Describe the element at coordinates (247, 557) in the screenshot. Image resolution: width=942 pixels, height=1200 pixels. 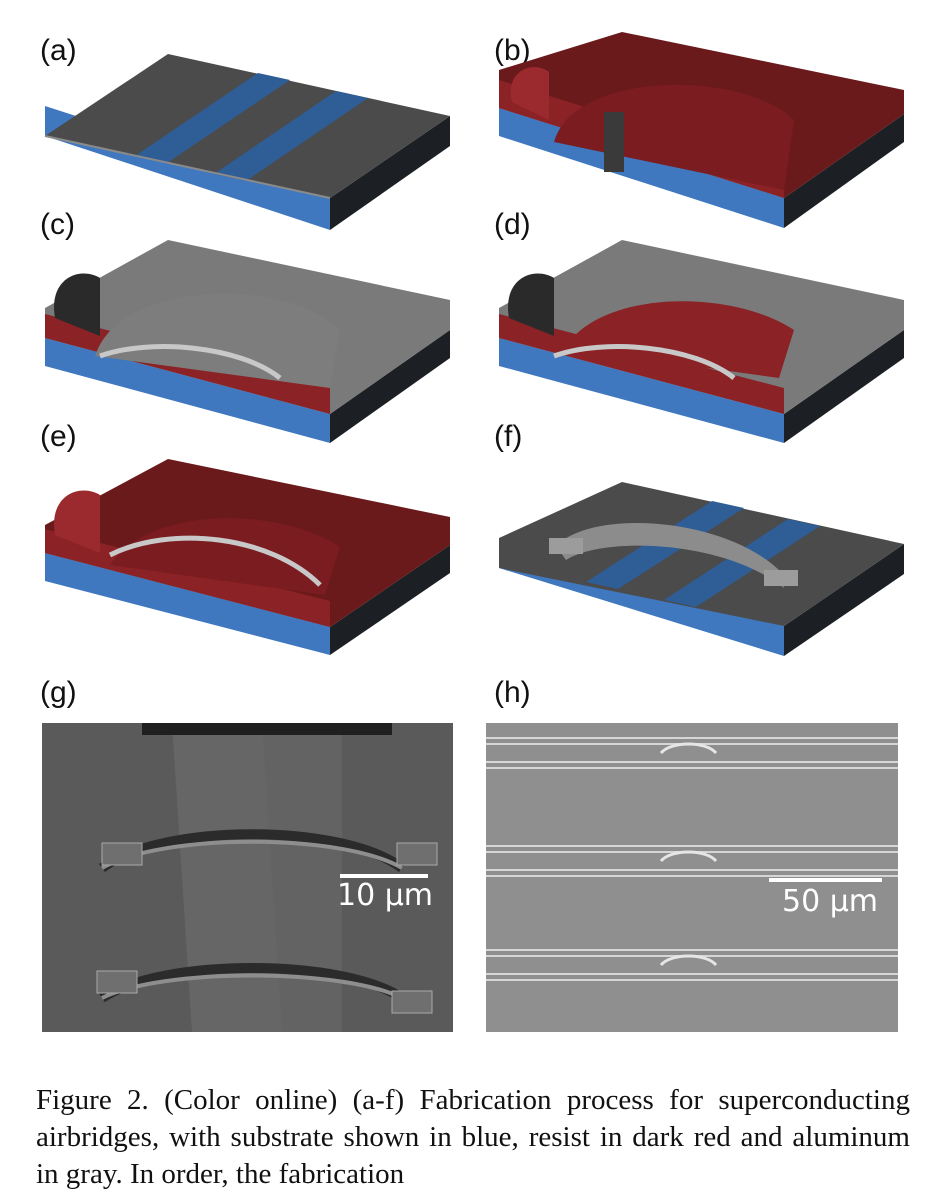
I see `panel-e-illustration` at that location.